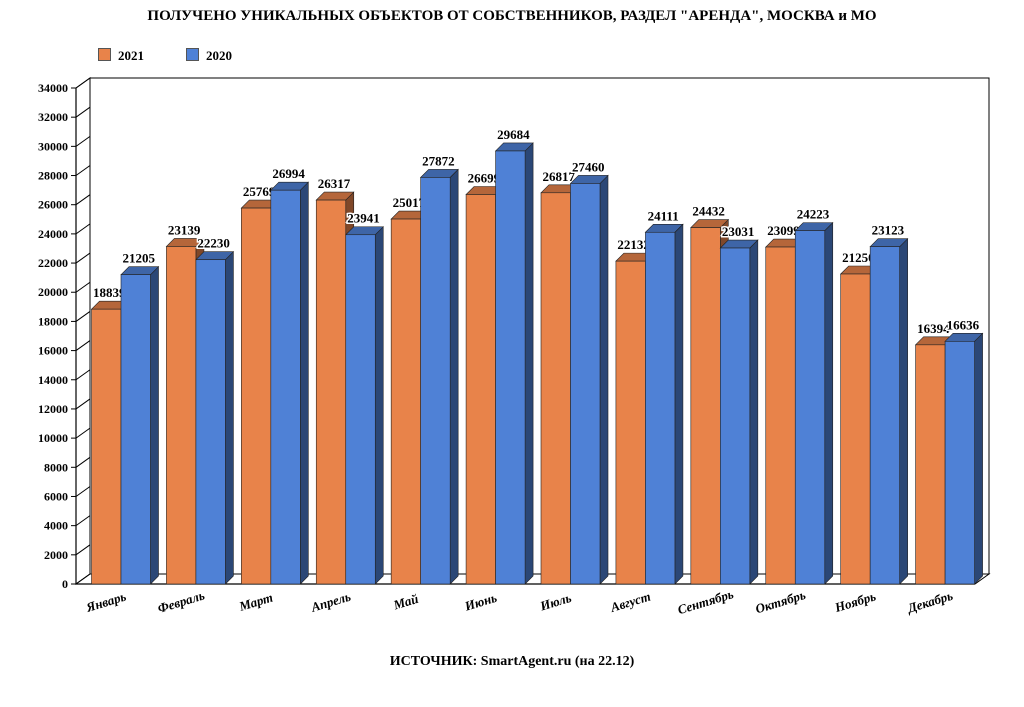 The height and width of the screenshot is (707, 1024). I want to click on data-label-2021: 25769, so click(259, 191).